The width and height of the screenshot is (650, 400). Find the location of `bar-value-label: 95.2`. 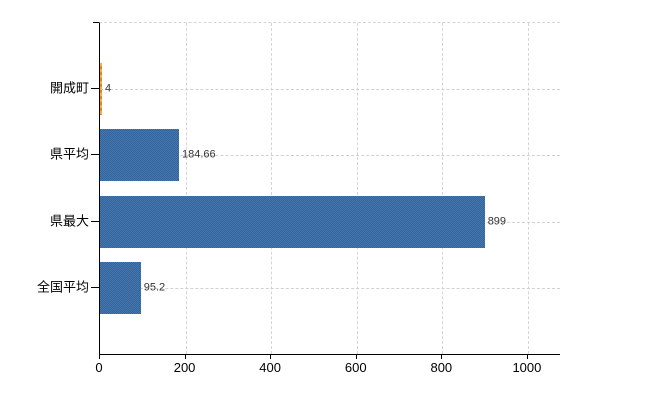

bar-value-label: 95.2 is located at coordinates (154, 287).